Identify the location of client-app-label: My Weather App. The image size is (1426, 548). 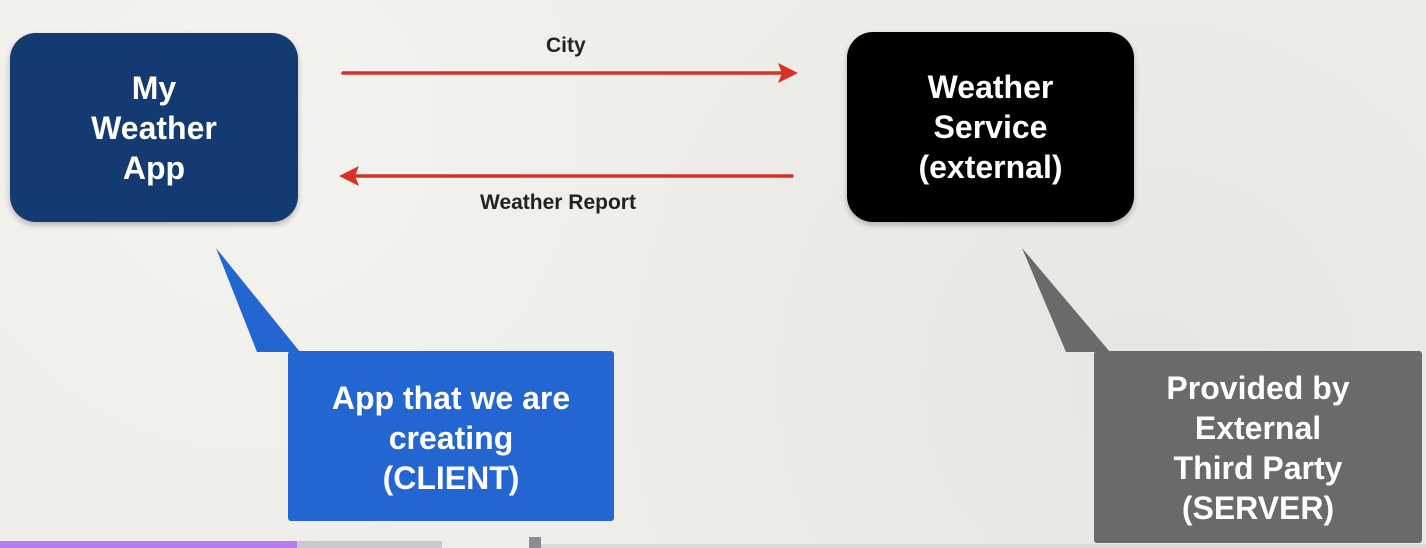
(154, 127).